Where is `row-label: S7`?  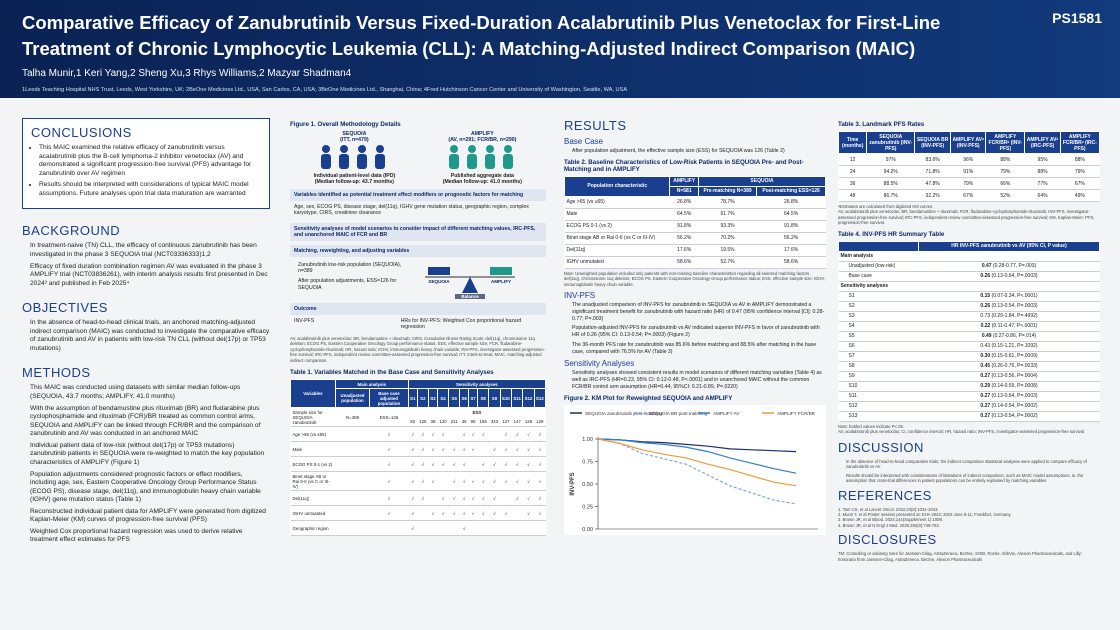 row-label: S7 is located at coordinates (878, 356).